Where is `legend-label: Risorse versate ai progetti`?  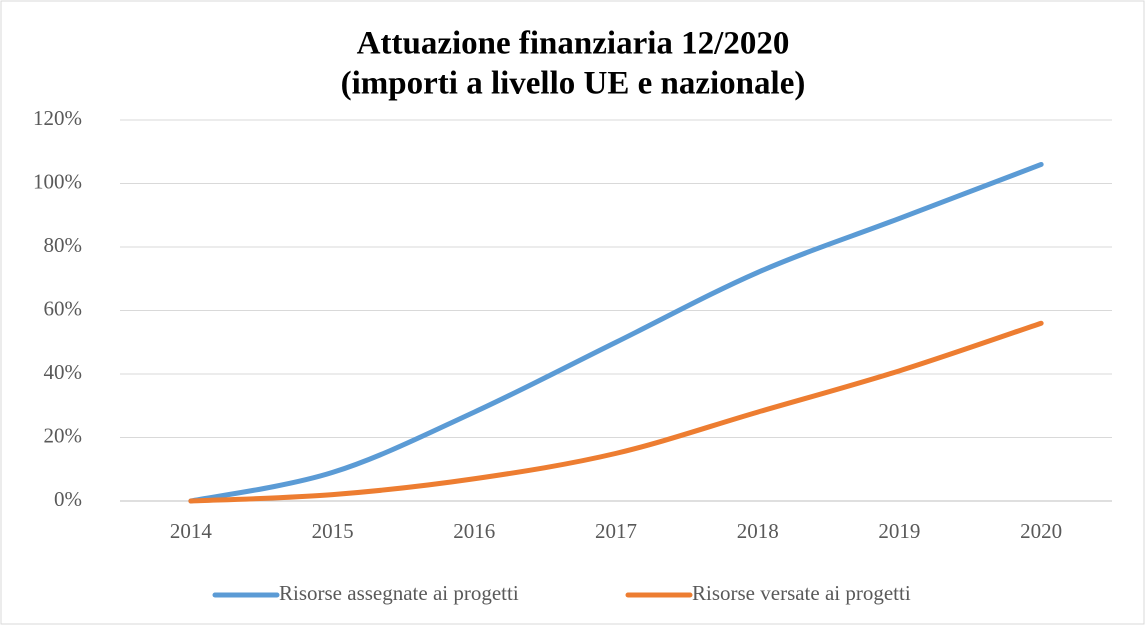 legend-label: Risorse versate ai progetti is located at coordinates (801, 593).